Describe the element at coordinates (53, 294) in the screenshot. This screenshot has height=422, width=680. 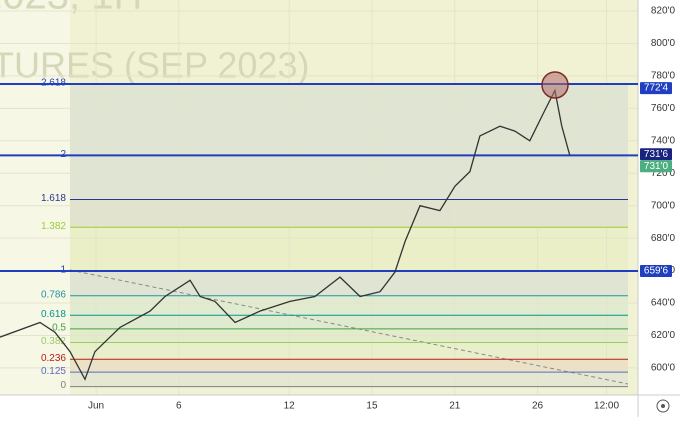
I see `fib-label: 0.786` at that location.